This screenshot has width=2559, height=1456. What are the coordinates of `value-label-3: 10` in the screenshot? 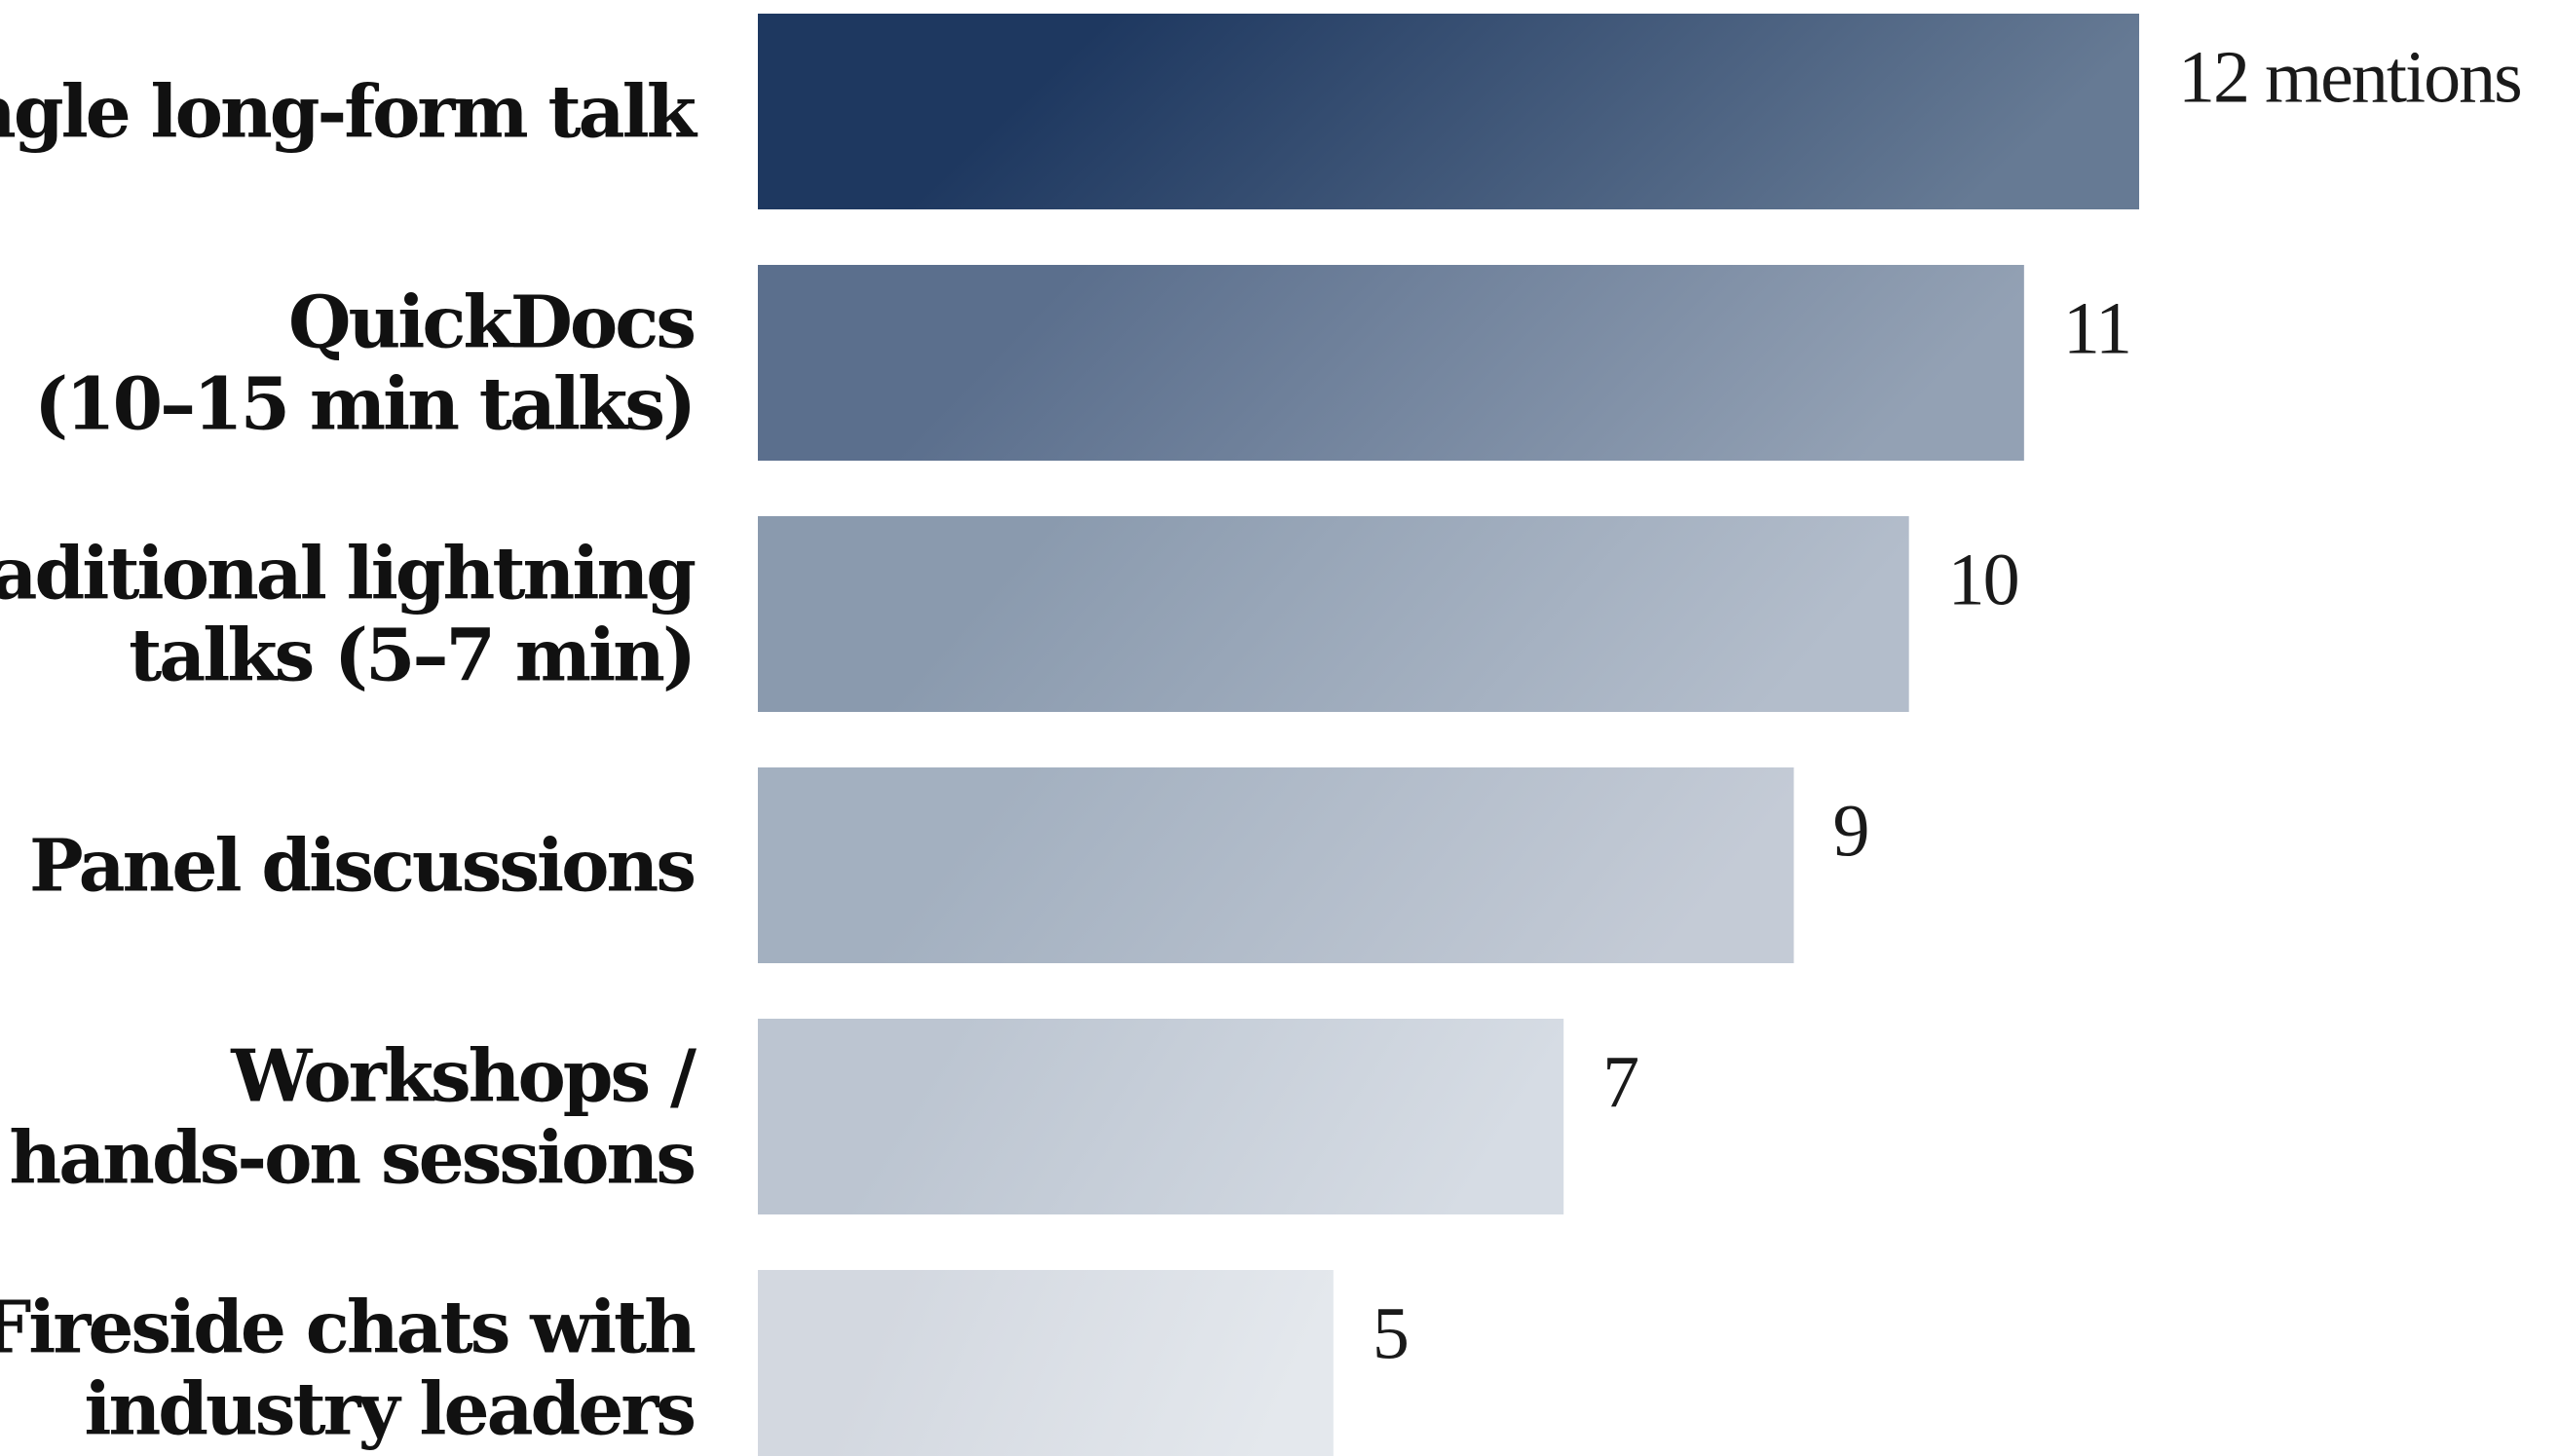 It's located at (1983, 580).